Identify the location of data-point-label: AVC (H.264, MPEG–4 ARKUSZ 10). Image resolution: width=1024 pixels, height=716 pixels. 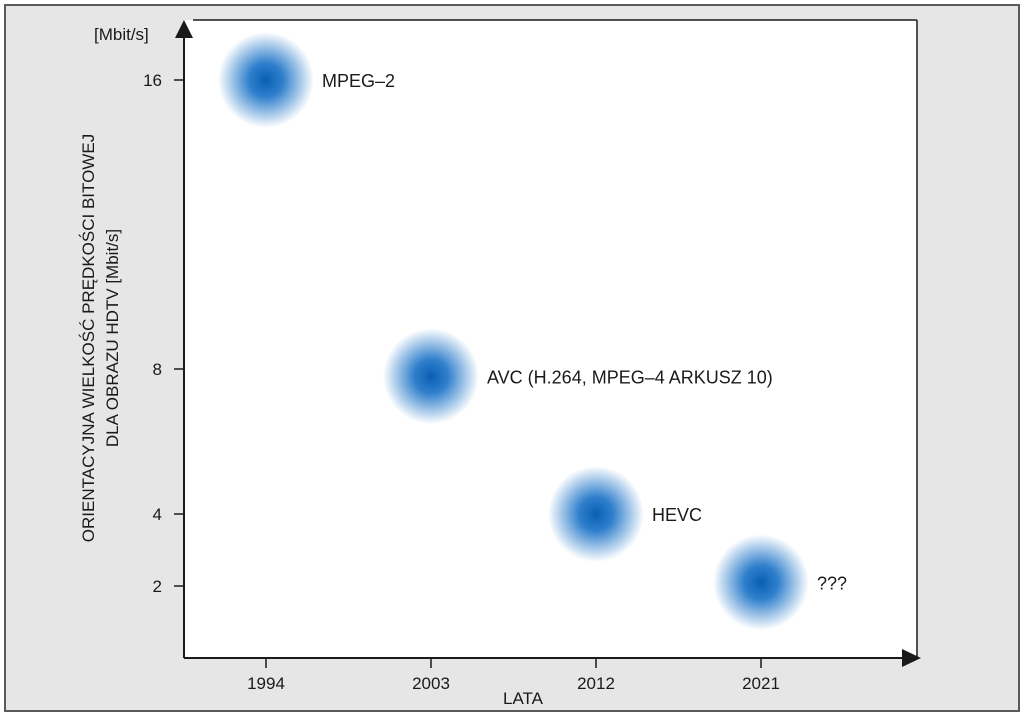
(630, 377).